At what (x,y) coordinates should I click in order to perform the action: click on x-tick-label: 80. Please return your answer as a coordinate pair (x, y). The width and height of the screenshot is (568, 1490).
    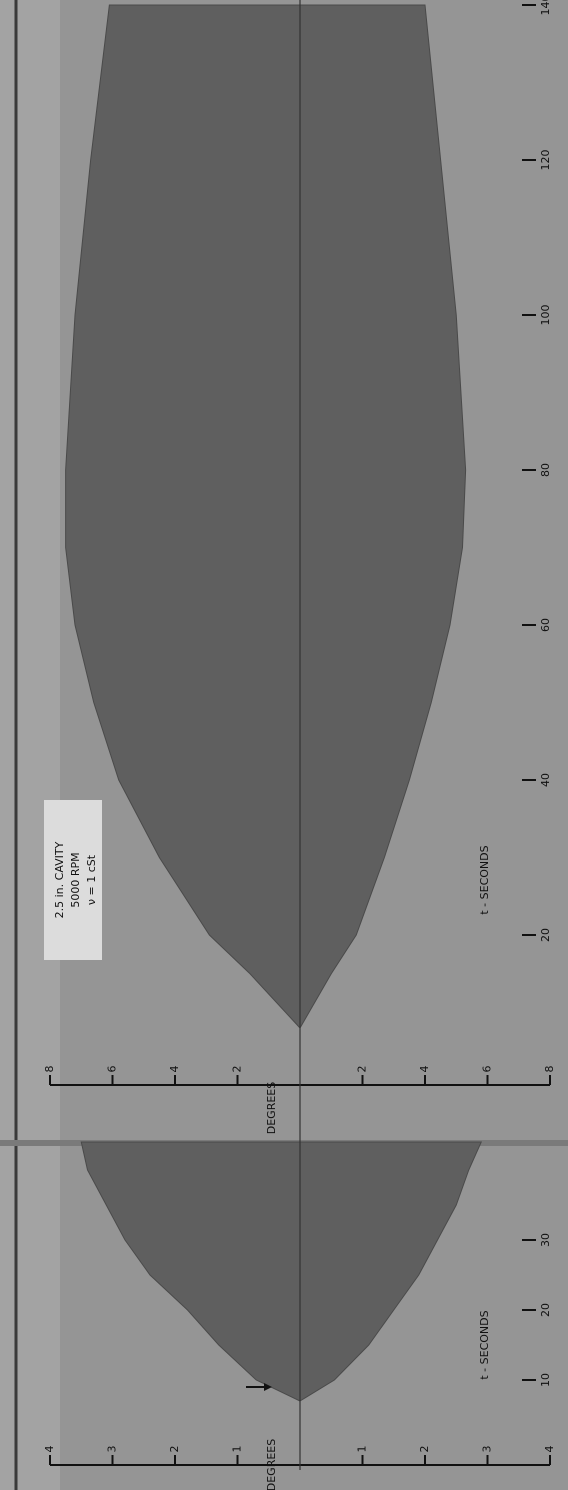
    Looking at the image, I should click on (545, 470).